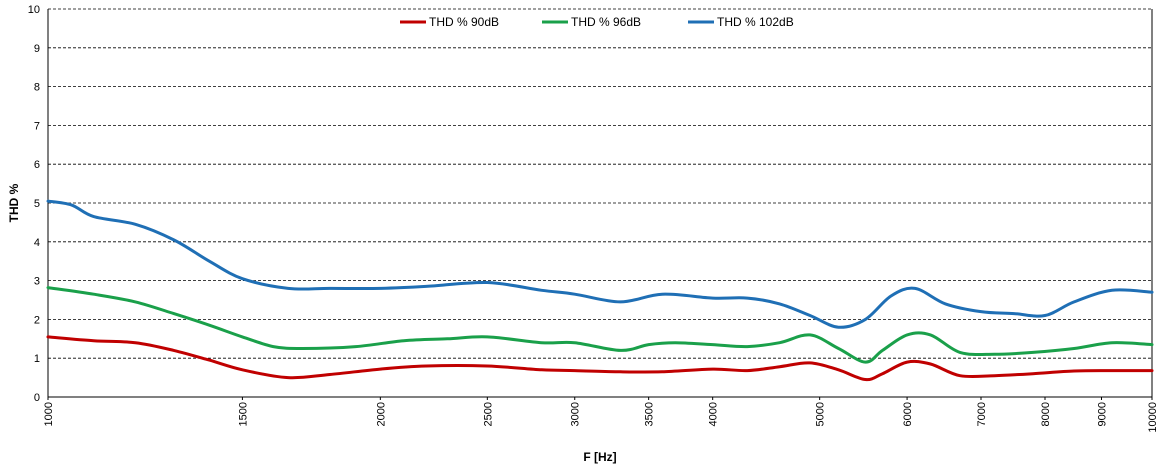 The height and width of the screenshot is (466, 1159). What do you see at coordinates (714, 414) in the screenshot?
I see `x-tick-label: 4000` at bounding box center [714, 414].